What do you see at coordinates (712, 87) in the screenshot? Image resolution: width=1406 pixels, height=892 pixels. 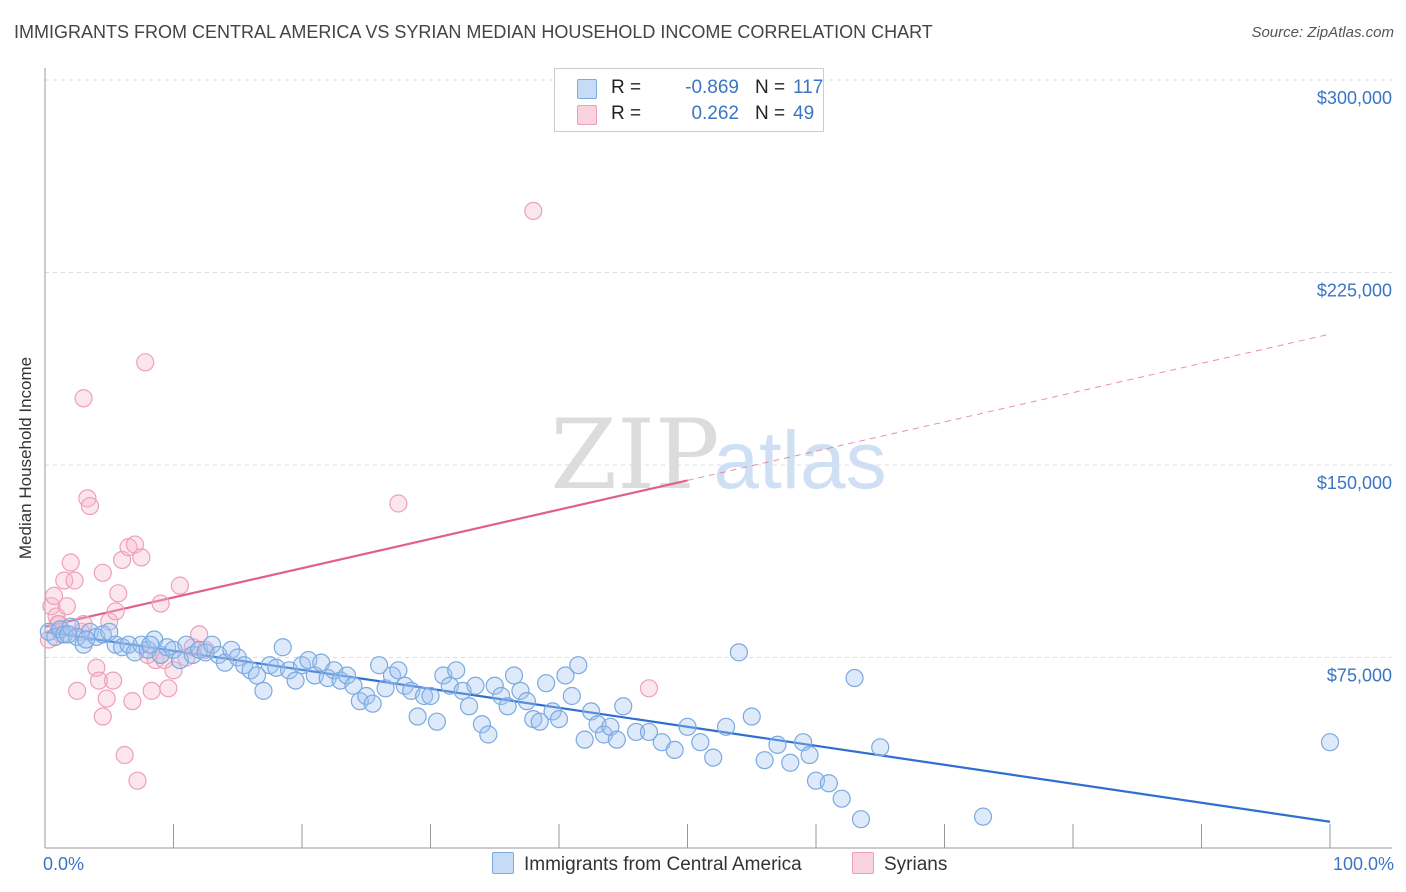 I see `legend-r-value: -0.869` at bounding box center [712, 87].